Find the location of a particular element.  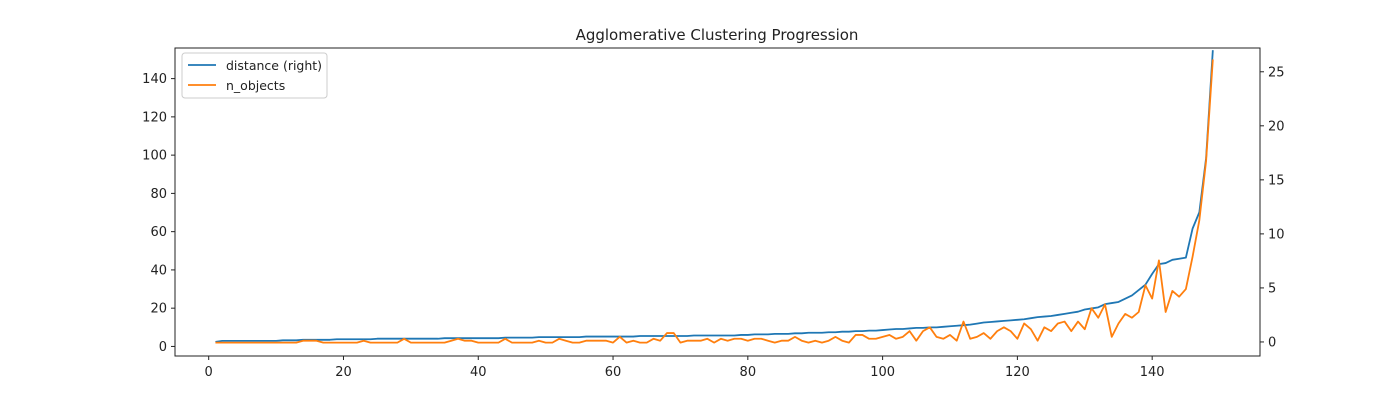

legend-label-distance: distance (right) is located at coordinates (274, 65).